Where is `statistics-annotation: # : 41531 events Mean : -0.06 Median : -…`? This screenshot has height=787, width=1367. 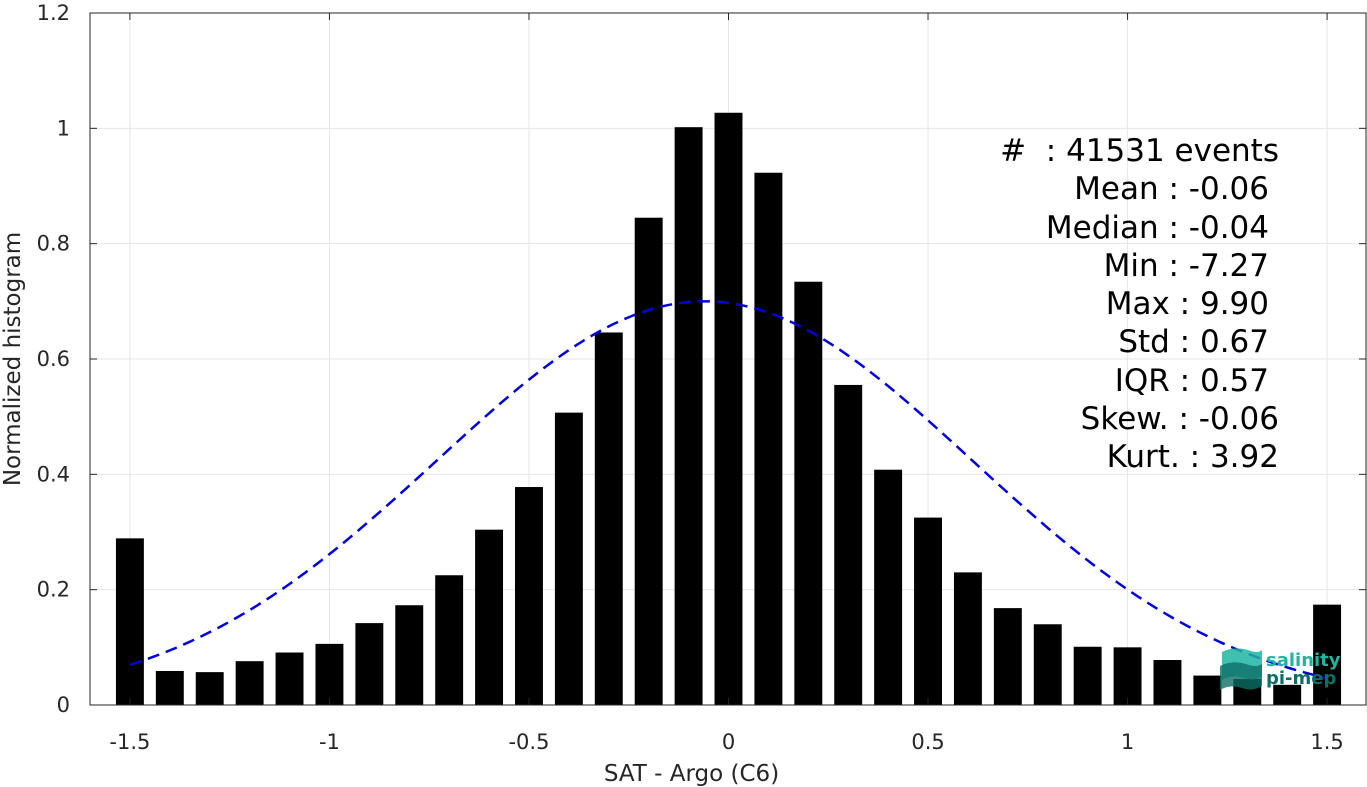 statistics-annotation: # : 41531 events Mean : -0.06 Median : -… is located at coordinates (1139, 304).